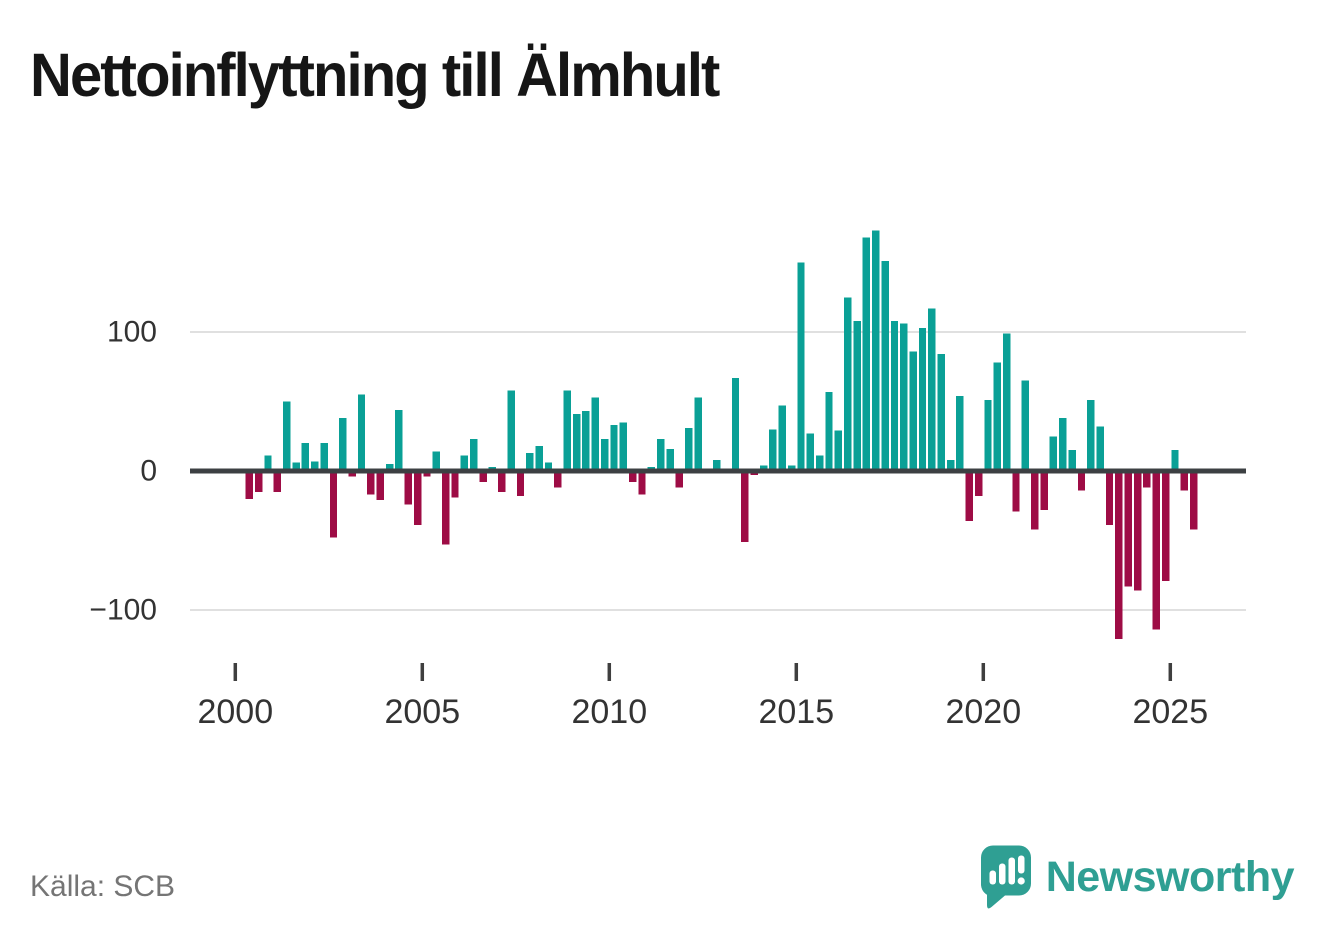 This screenshot has height=939, width=1322. I want to click on x-tick-label: 2015, so click(796, 712).